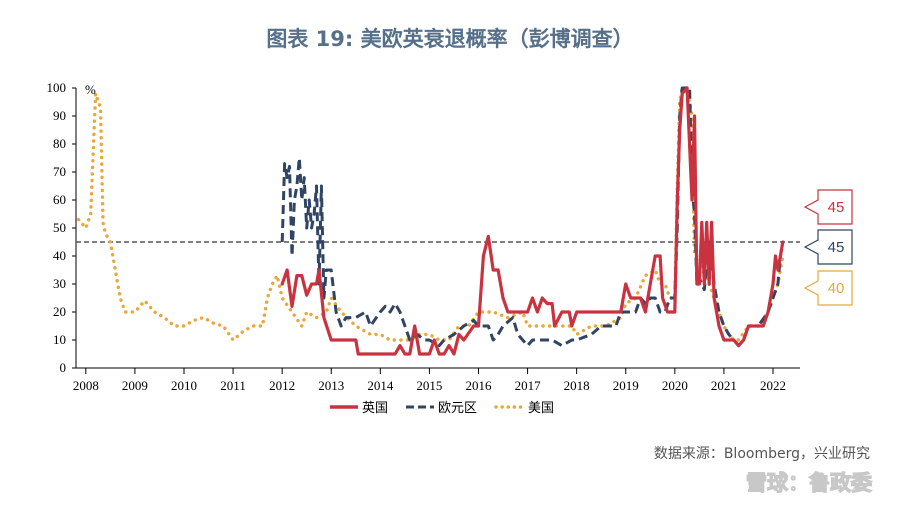 This screenshot has height=505, width=900. Describe the element at coordinates (282, 385) in the screenshot. I see `x-tick-label: 2012` at that location.